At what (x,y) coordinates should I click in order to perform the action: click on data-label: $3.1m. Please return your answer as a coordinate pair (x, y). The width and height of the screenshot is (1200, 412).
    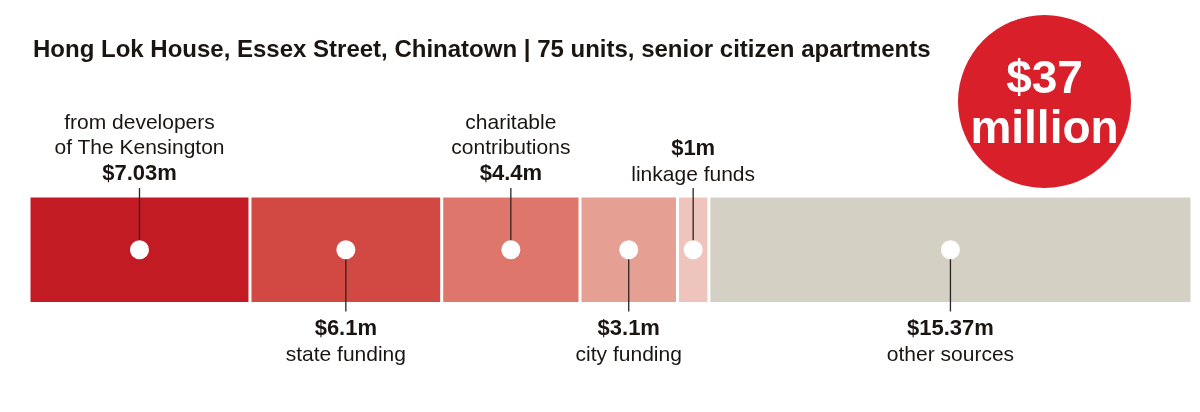
    Looking at the image, I should click on (628, 327).